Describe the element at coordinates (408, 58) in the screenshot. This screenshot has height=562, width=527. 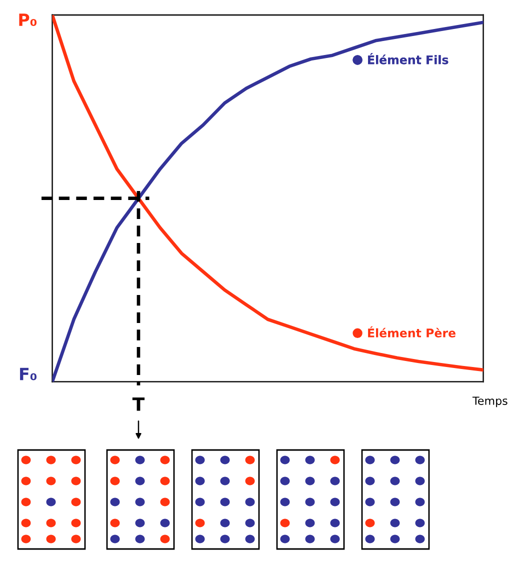
I see `legend-label: Élément Fils` at that location.